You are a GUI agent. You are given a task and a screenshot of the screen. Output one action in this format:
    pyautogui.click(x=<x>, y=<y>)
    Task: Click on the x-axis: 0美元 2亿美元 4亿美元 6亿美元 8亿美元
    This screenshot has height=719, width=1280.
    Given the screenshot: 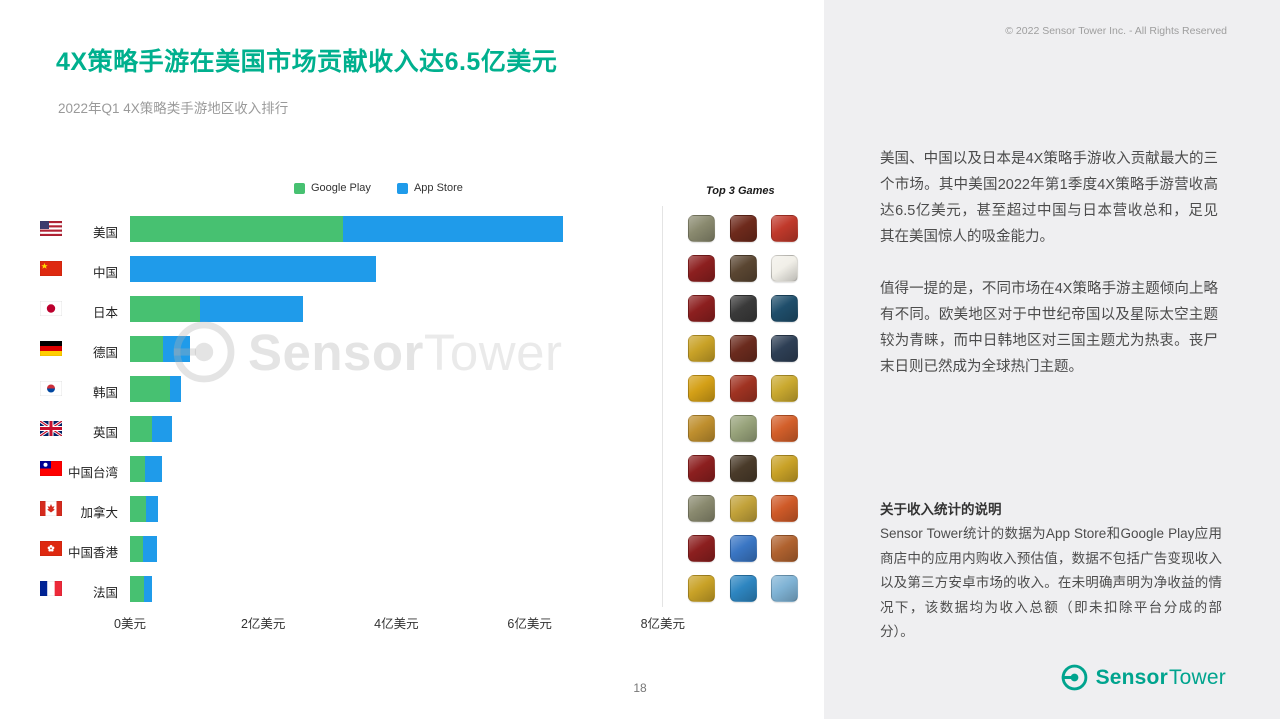 What is the action you would take?
    pyautogui.click(x=412, y=623)
    